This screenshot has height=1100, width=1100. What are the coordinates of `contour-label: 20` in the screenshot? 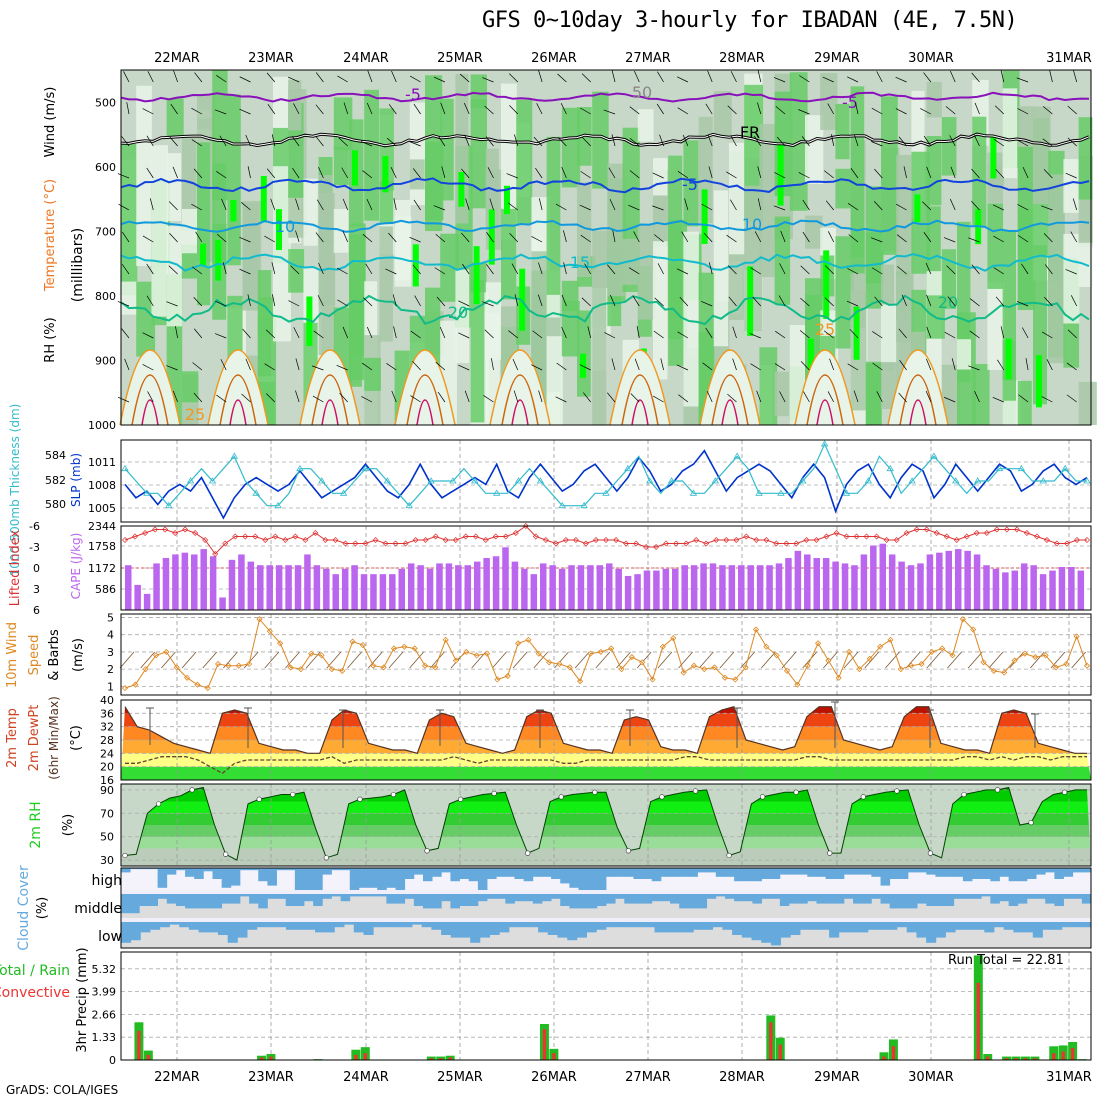 It's located at (948, 302).